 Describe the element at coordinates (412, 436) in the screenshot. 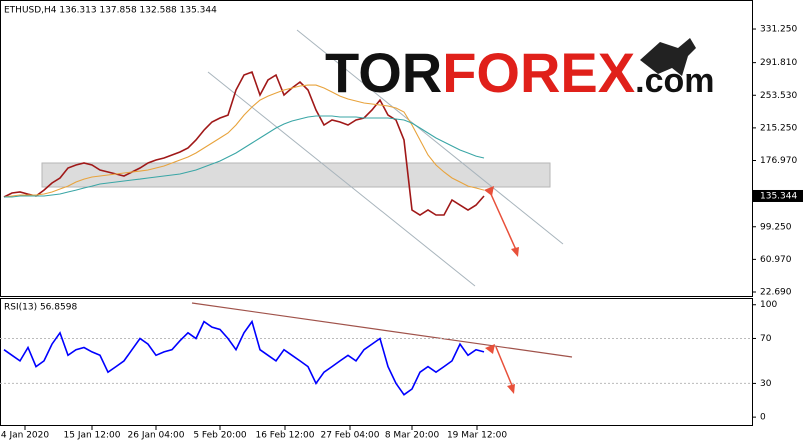

I see `x-tick-label: 8 Mar 20:00` at that location.